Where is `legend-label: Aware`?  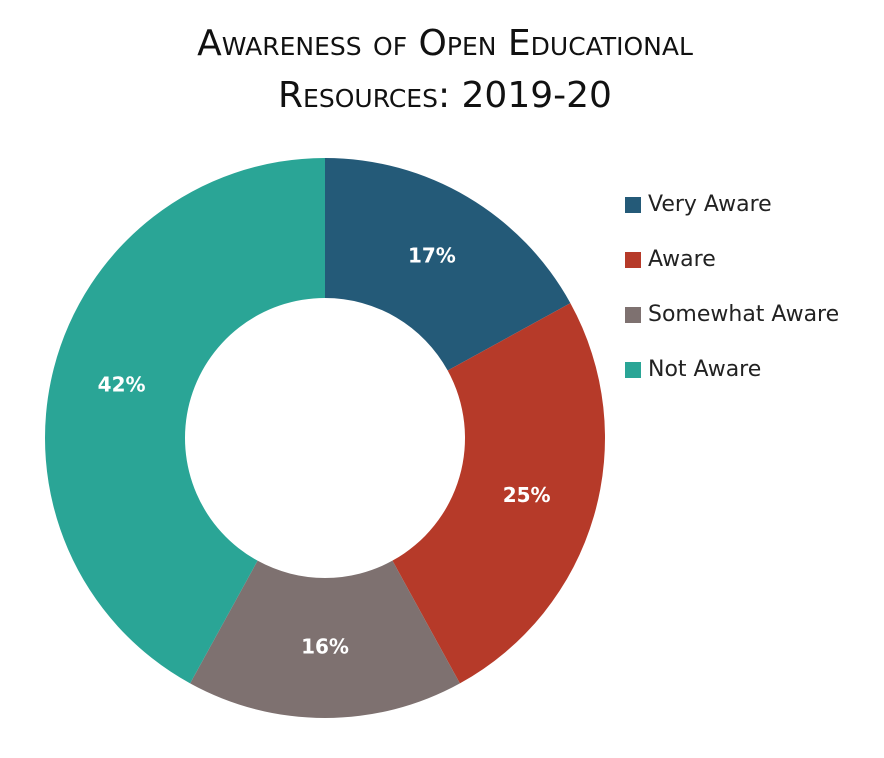
legend-label: Aware is located at coordinates (682, 259).